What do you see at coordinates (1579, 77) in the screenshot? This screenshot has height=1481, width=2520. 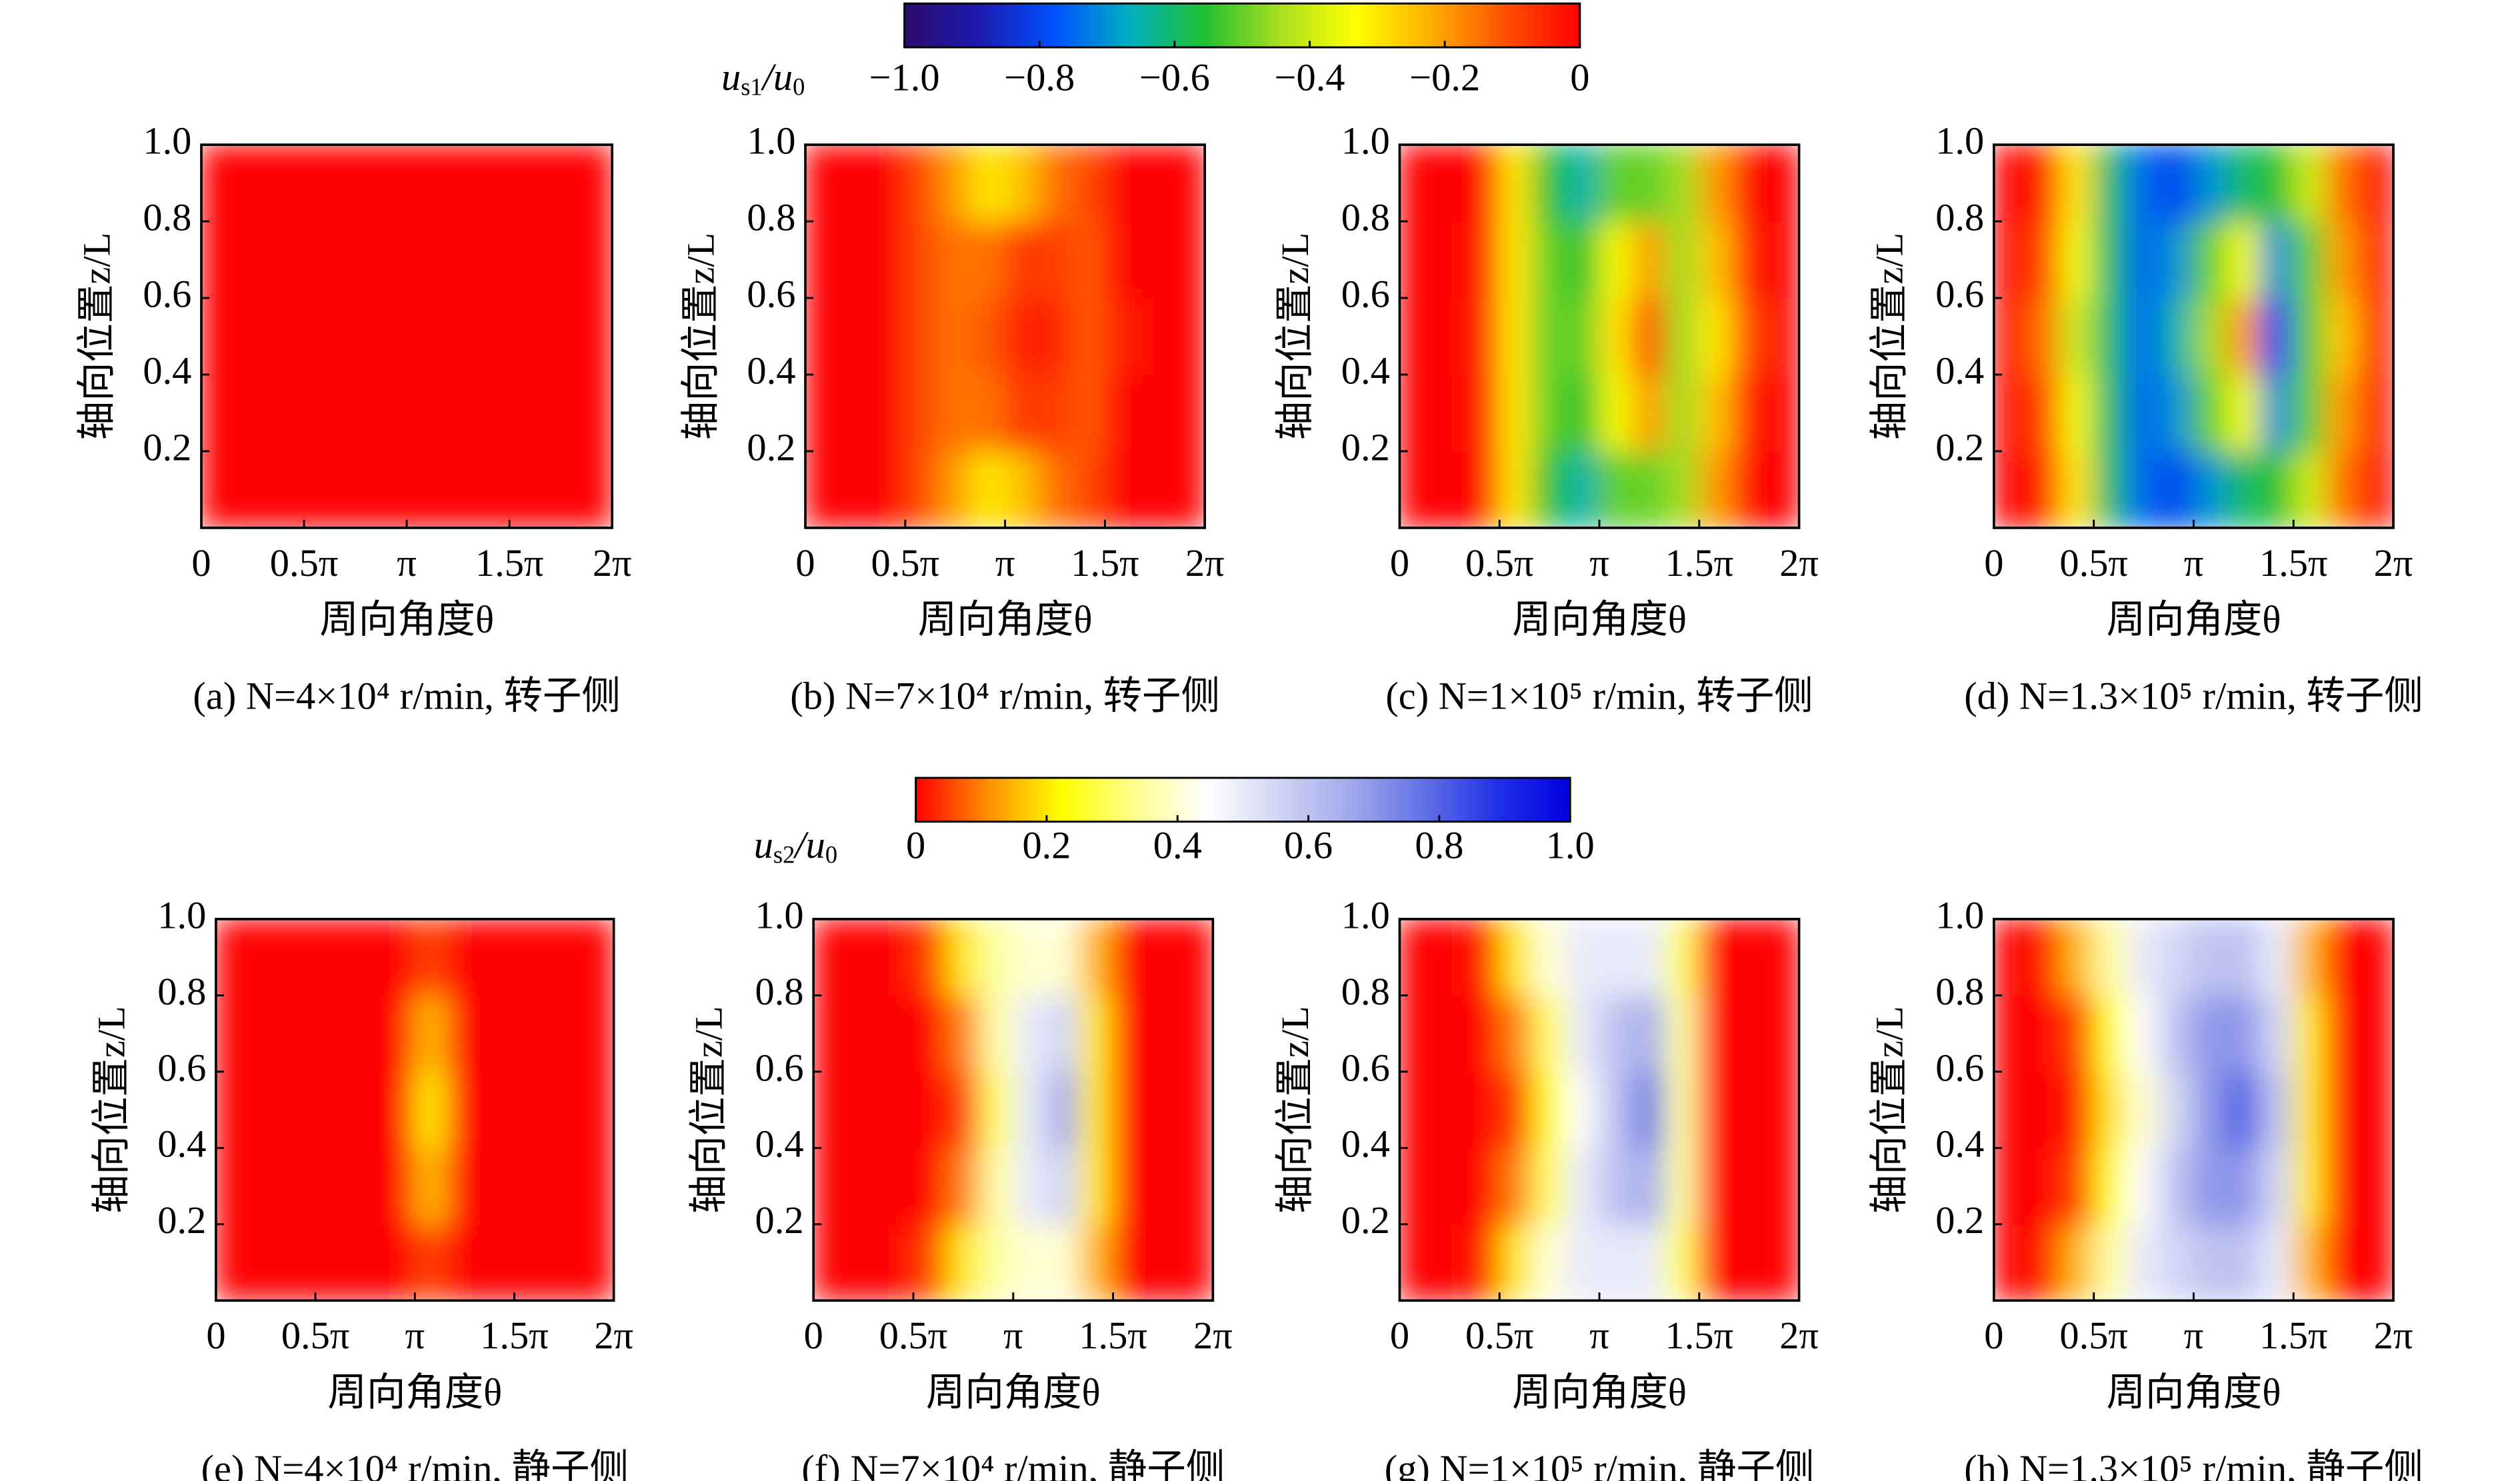 I see `colorbar-tick-label: 0` at bounding box center [1579, 77].